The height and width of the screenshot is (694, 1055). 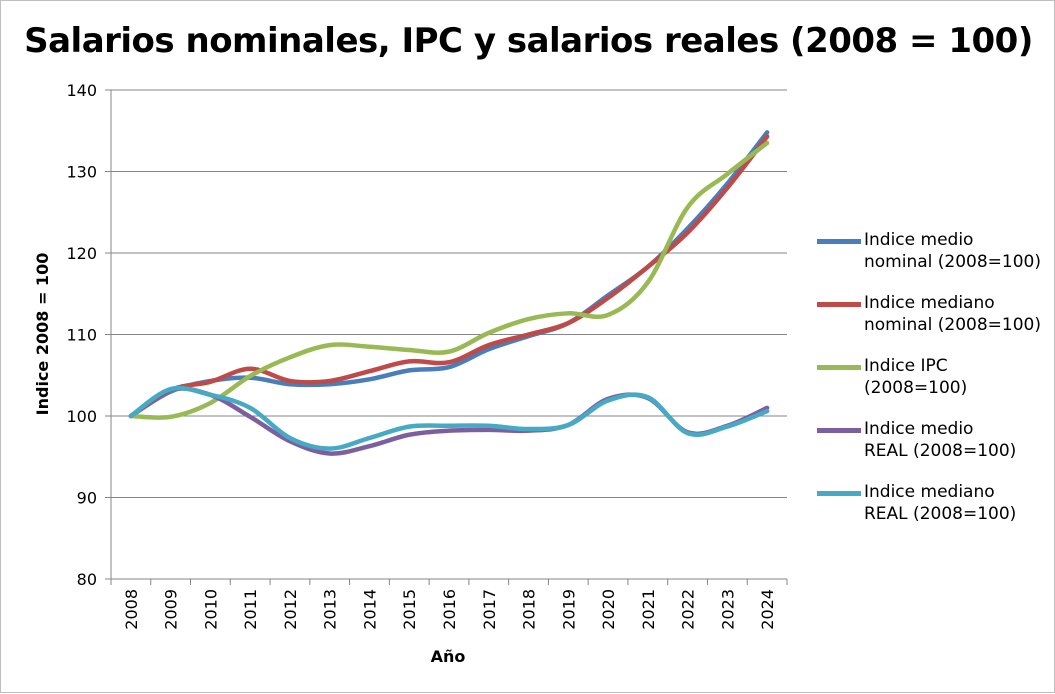 What do you see at coordinates (81, 335) in the screenshot?
I see `y-tick-label: 110` at bounding box center [81, 335].